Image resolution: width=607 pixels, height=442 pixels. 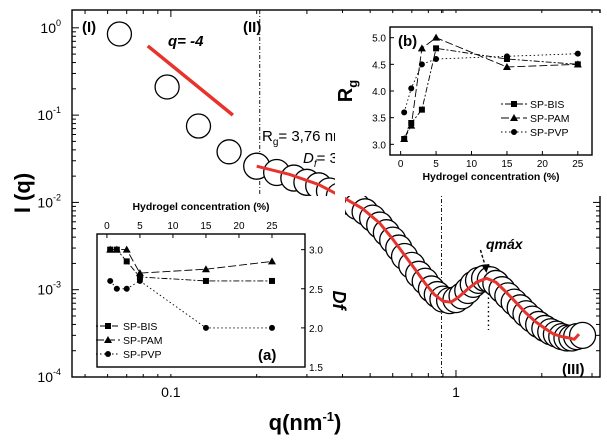 I want to click on inset-a-y-tick-label: 2.5, so click(x=316, y=290).